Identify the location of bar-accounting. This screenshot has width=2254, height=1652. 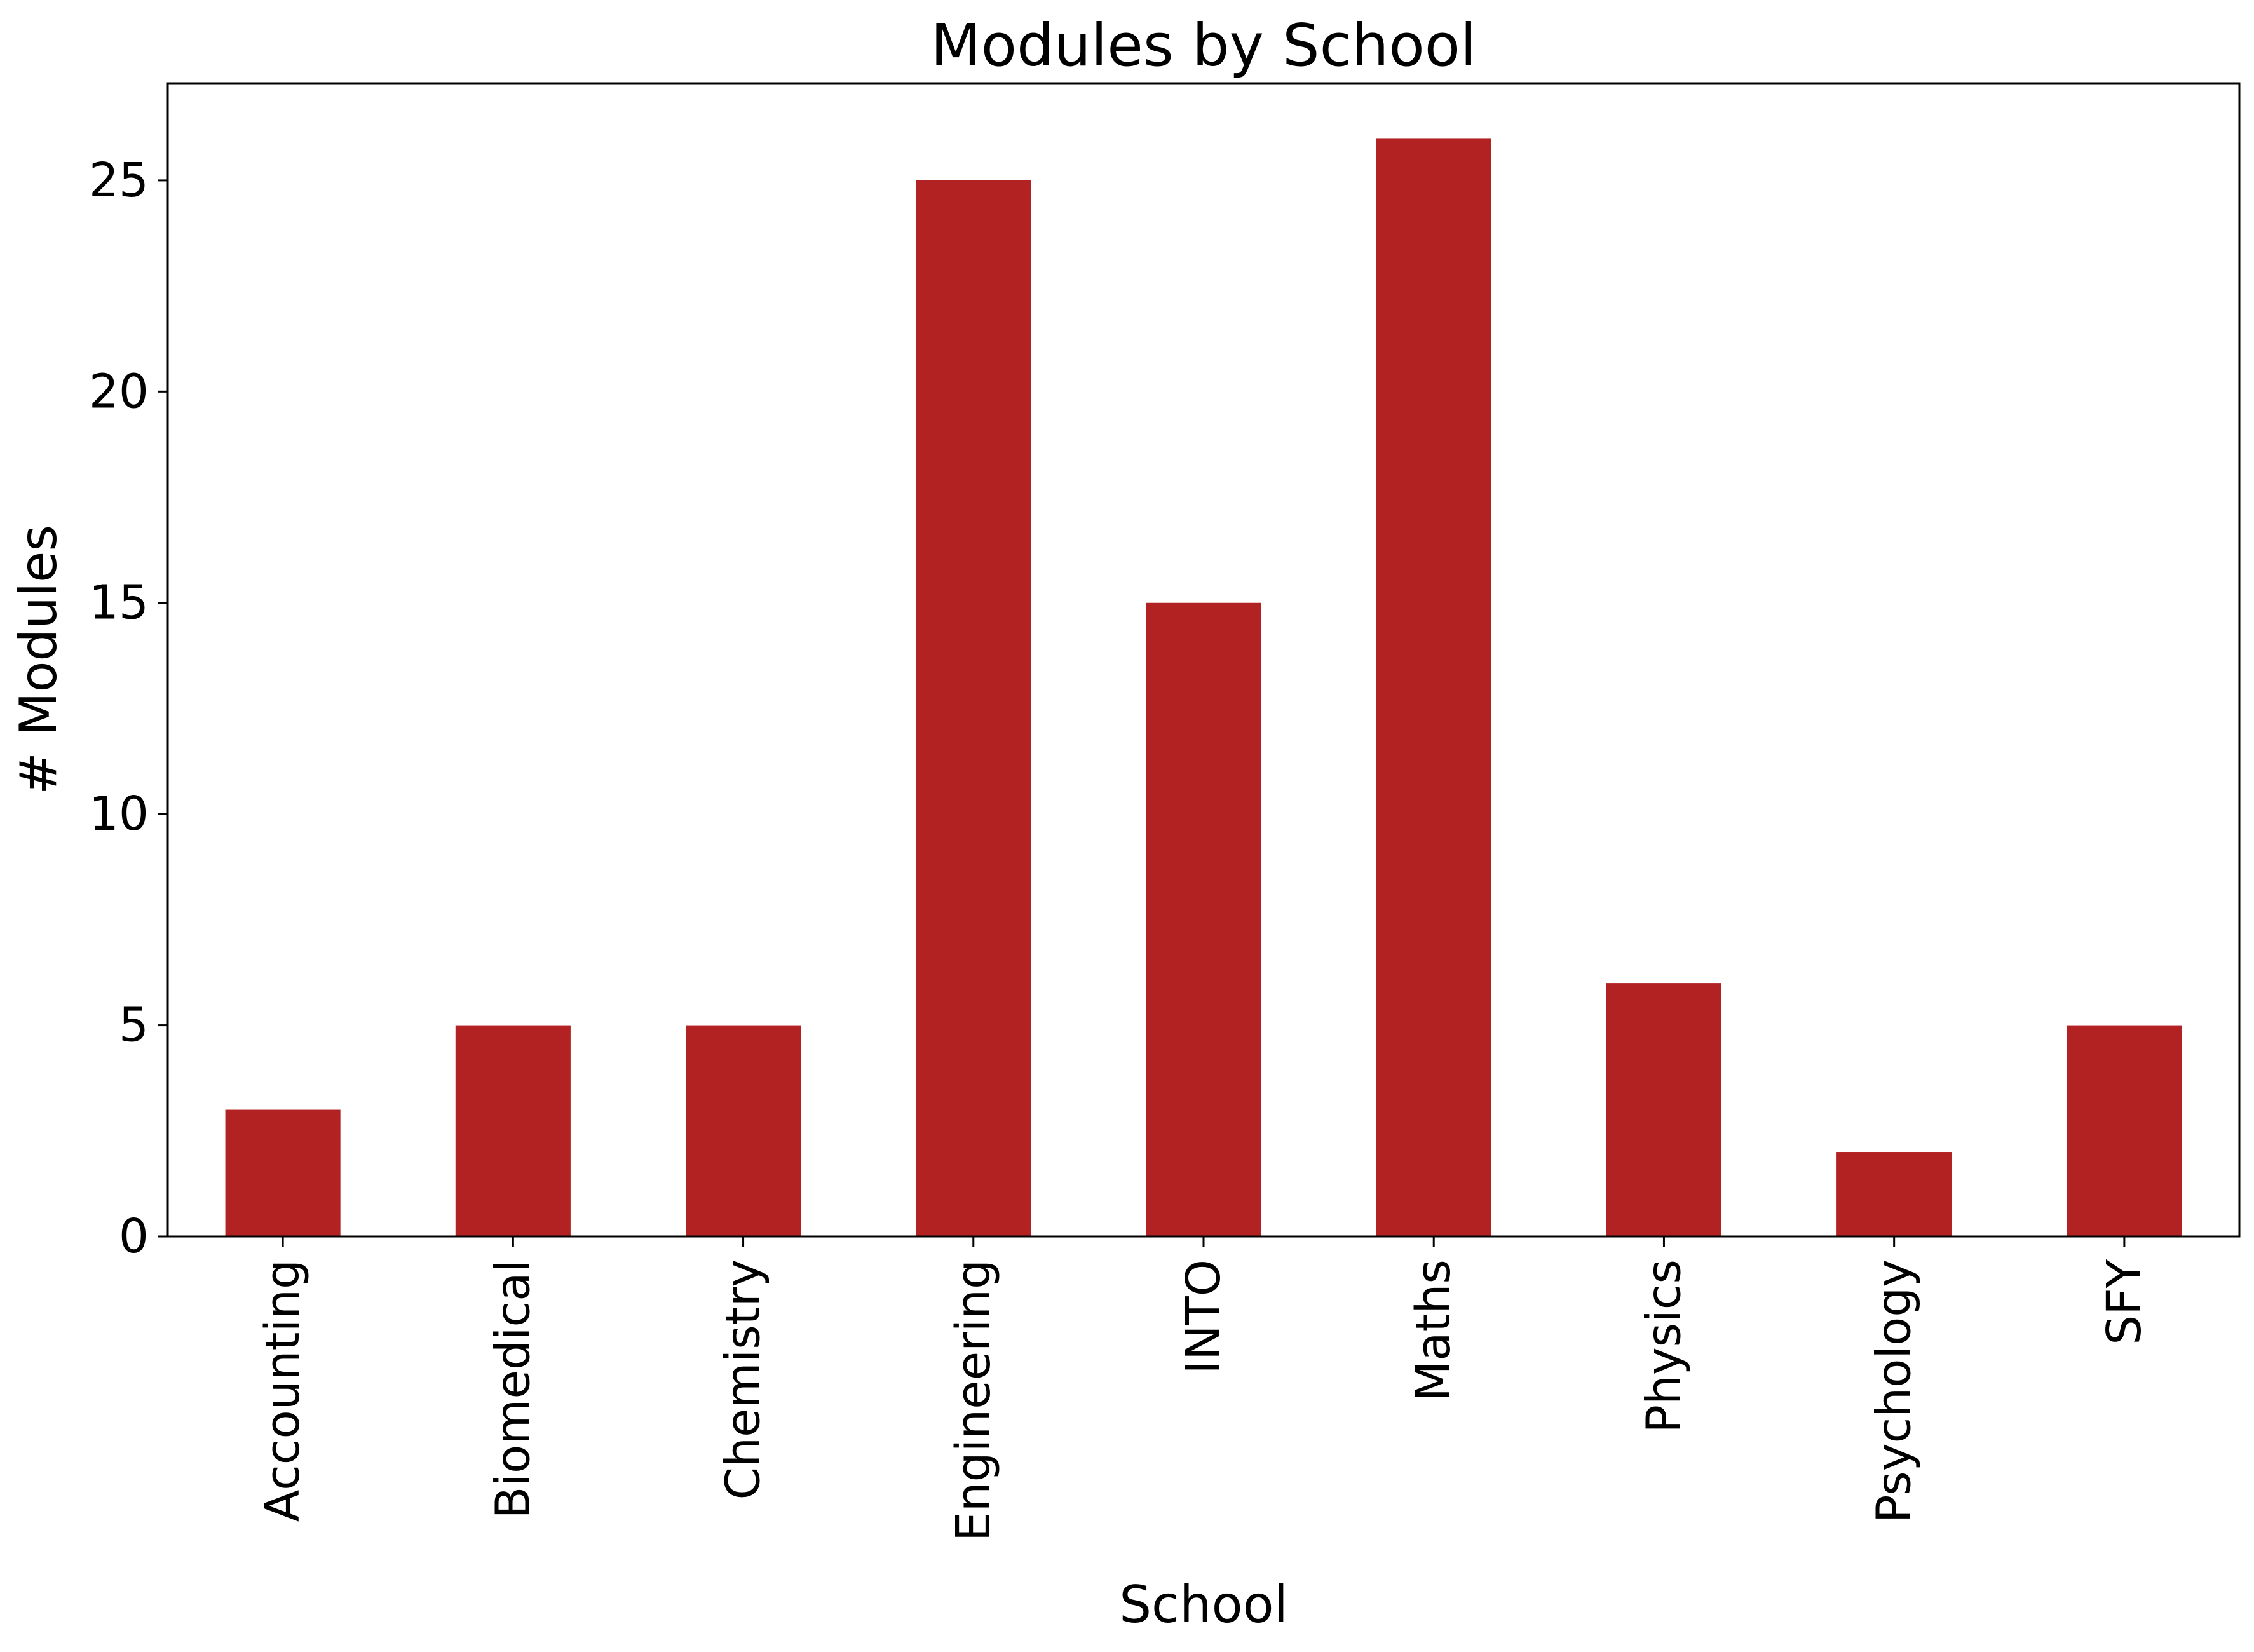
(283, 1172).